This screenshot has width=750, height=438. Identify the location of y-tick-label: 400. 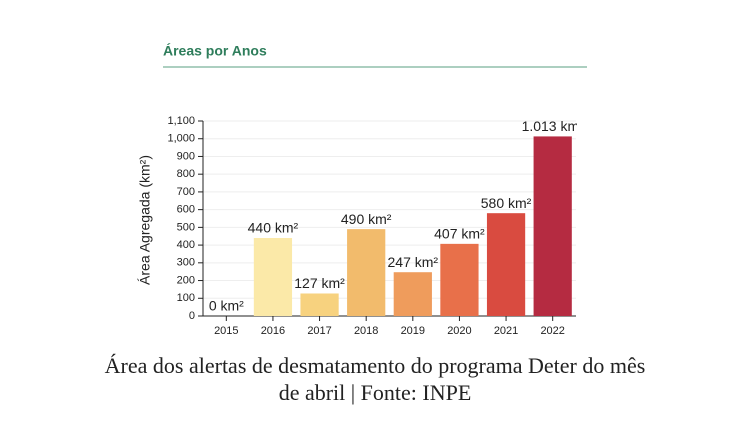
(186, 245).